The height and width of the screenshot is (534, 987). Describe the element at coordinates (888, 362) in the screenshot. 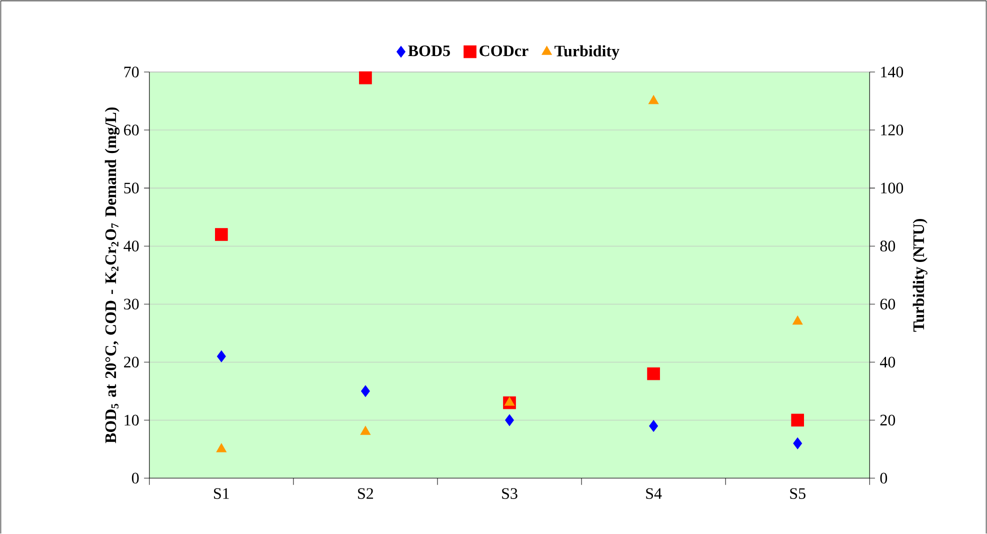

I see `y2-tick-label: 40` at that location.